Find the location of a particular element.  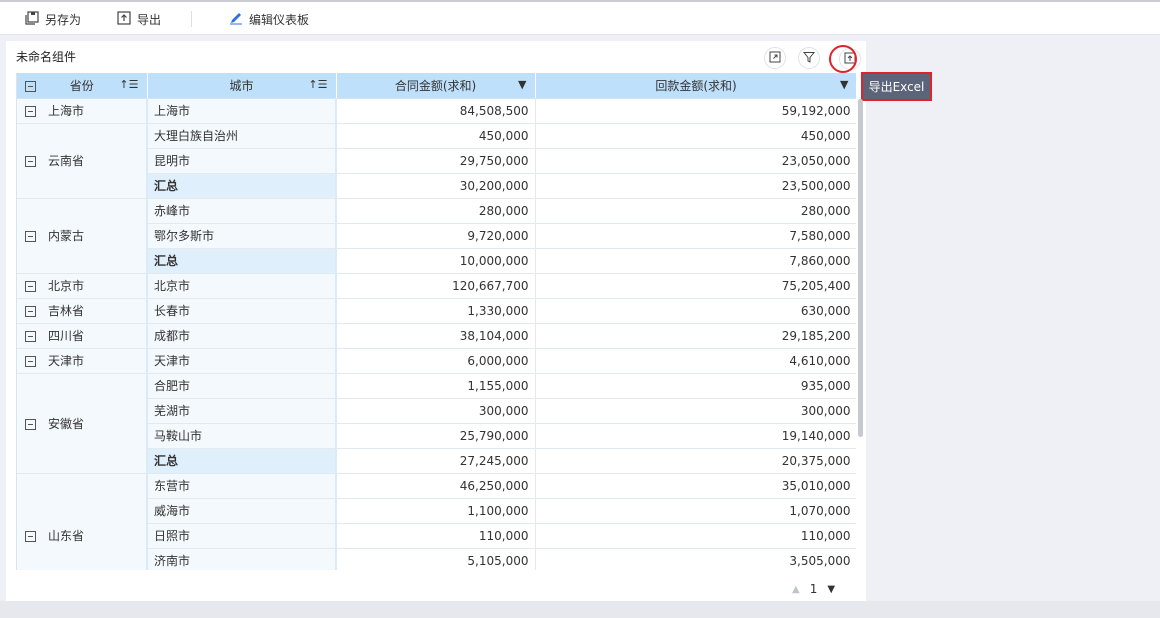

province-cell: 吉林省 is located at coordinates (82, 311).